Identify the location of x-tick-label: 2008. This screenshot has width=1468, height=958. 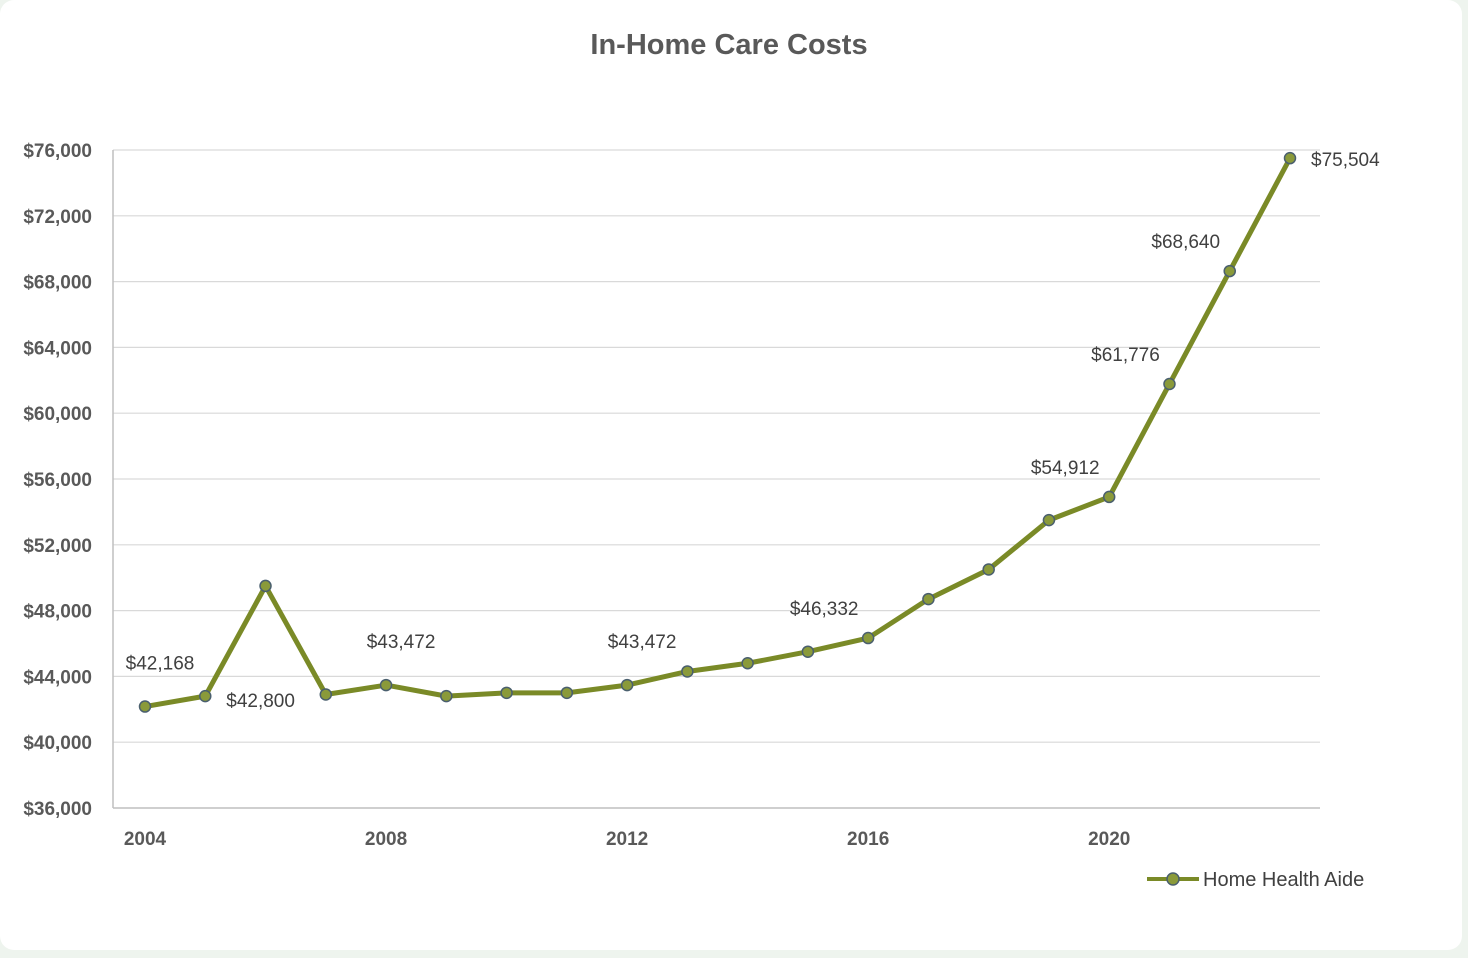
(386, 839).